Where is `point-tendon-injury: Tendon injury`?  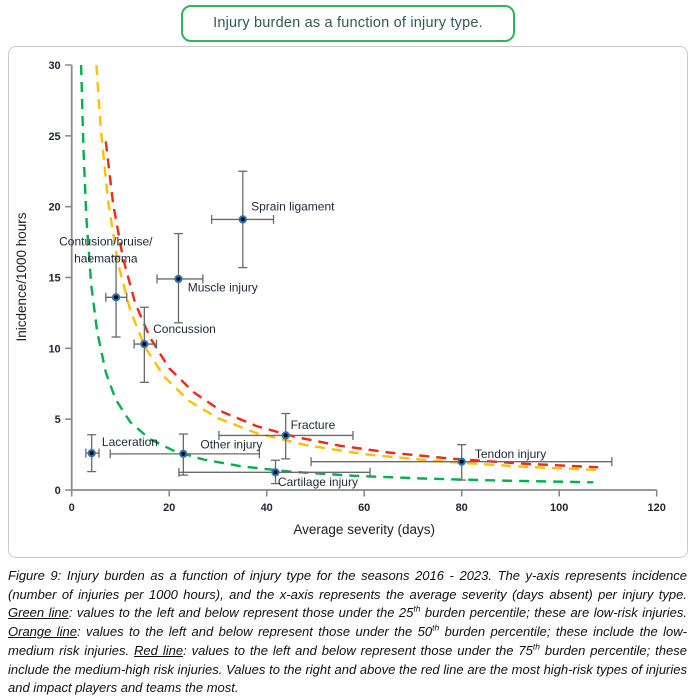 point-tendon-injury: Tendon injury is located at coordinates (461, 462).